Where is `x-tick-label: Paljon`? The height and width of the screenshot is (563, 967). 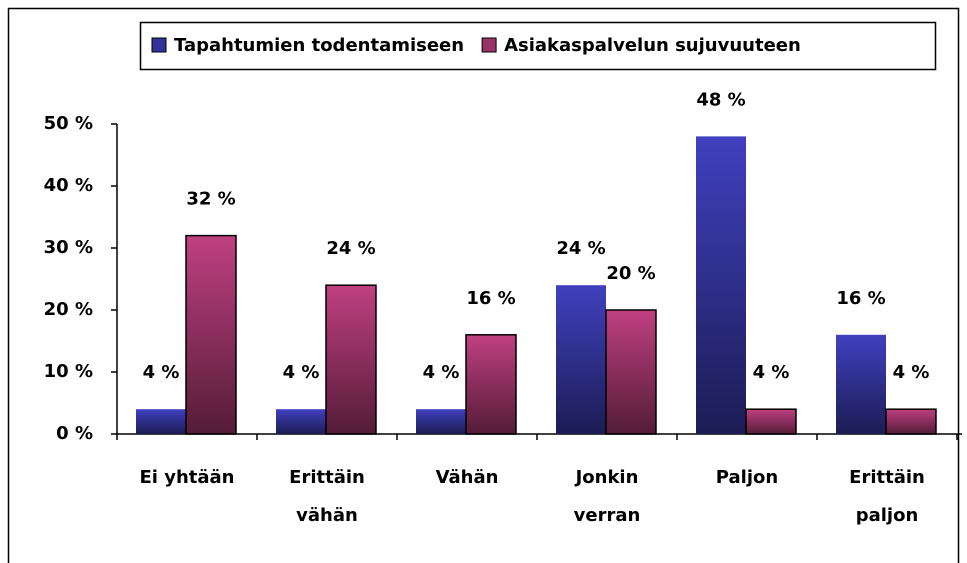 x-tick-label: Paljon is located at coordinates (747, 477).